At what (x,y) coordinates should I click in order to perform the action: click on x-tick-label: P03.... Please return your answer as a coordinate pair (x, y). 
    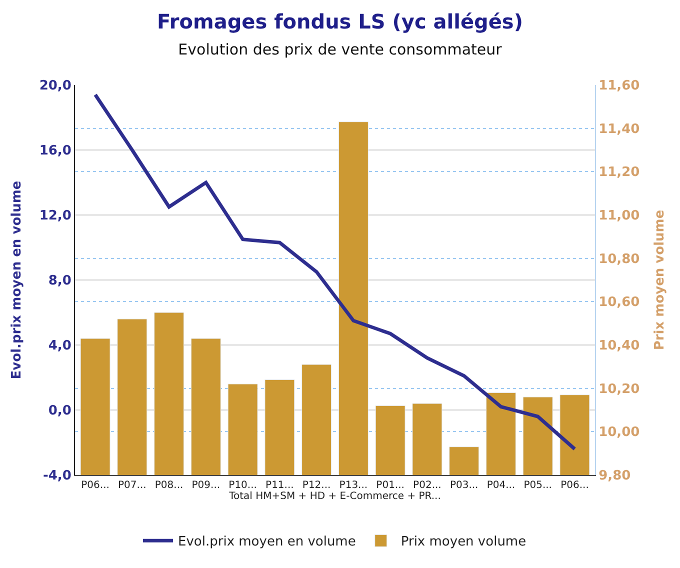
    Looking at the image, I should click on (464, 485).